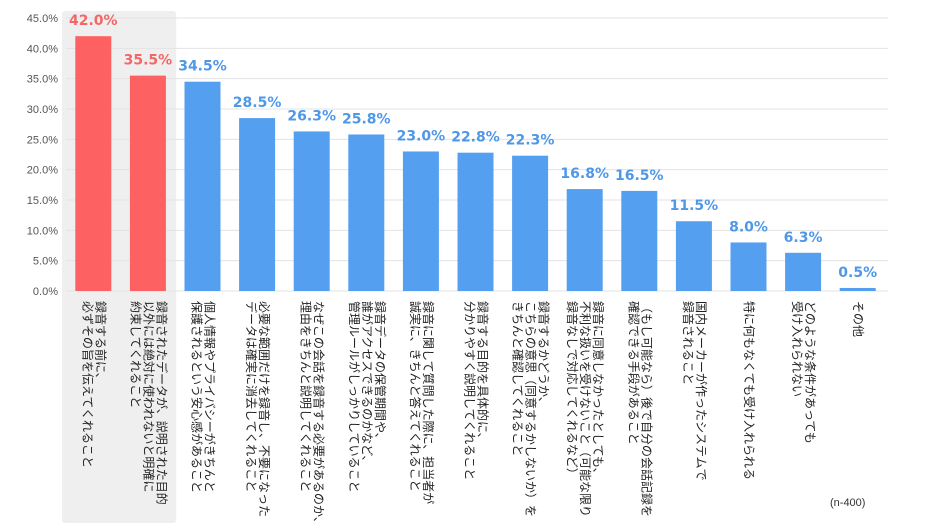 The image size is (946, 531). I want to click on category-label: 録音する前に、必ずその旨を伝えてくれること, so click(94, 384).